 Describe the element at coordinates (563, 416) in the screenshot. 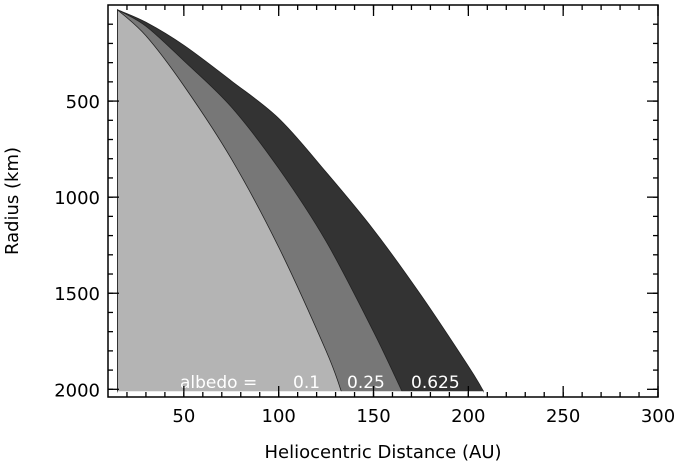

I see `x-tick-label: 250` at that location.